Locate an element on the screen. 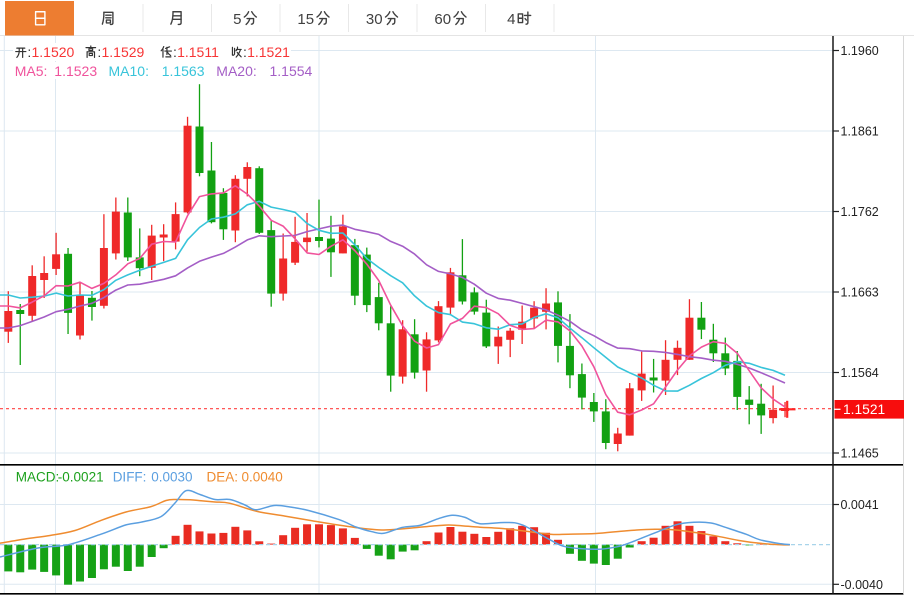 Image resolution: width=914 pixels, height=596 pixels. svg-text: 1.1511 is located at coordinates (198, 52).